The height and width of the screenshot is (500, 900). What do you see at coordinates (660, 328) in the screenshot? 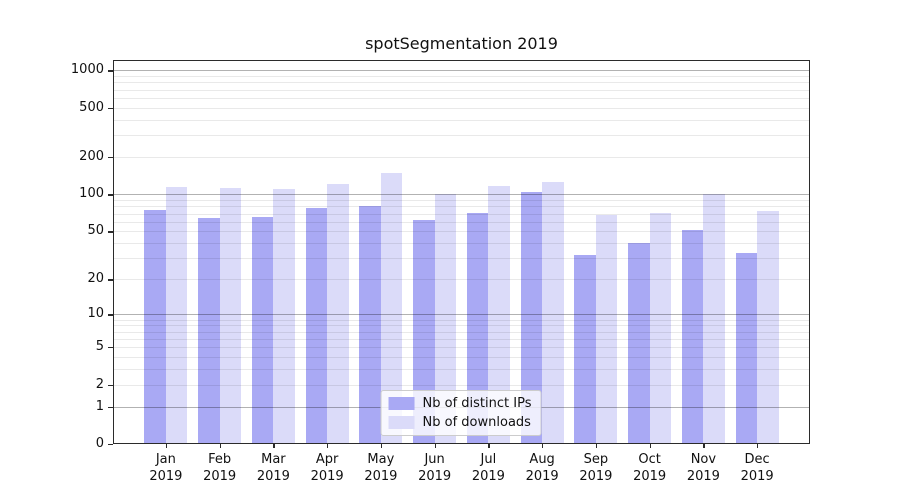
I see `bar-downloads-oct` at bounding box center [660, 328].